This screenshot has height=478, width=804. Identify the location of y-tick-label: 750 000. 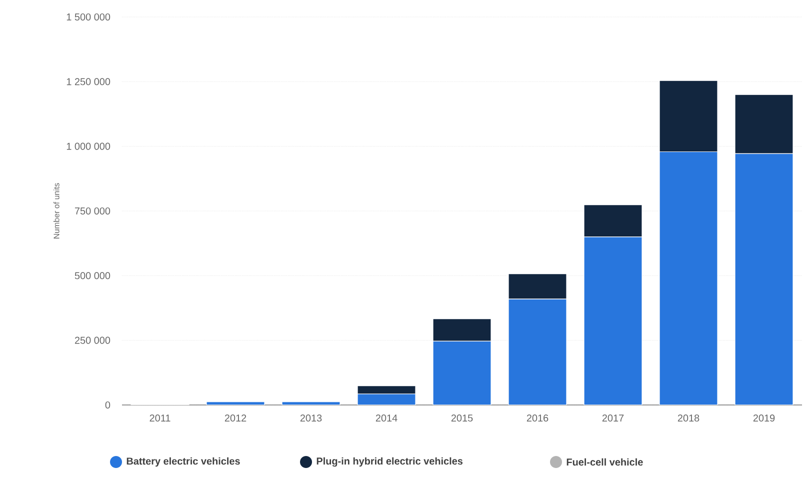
(92, 211).